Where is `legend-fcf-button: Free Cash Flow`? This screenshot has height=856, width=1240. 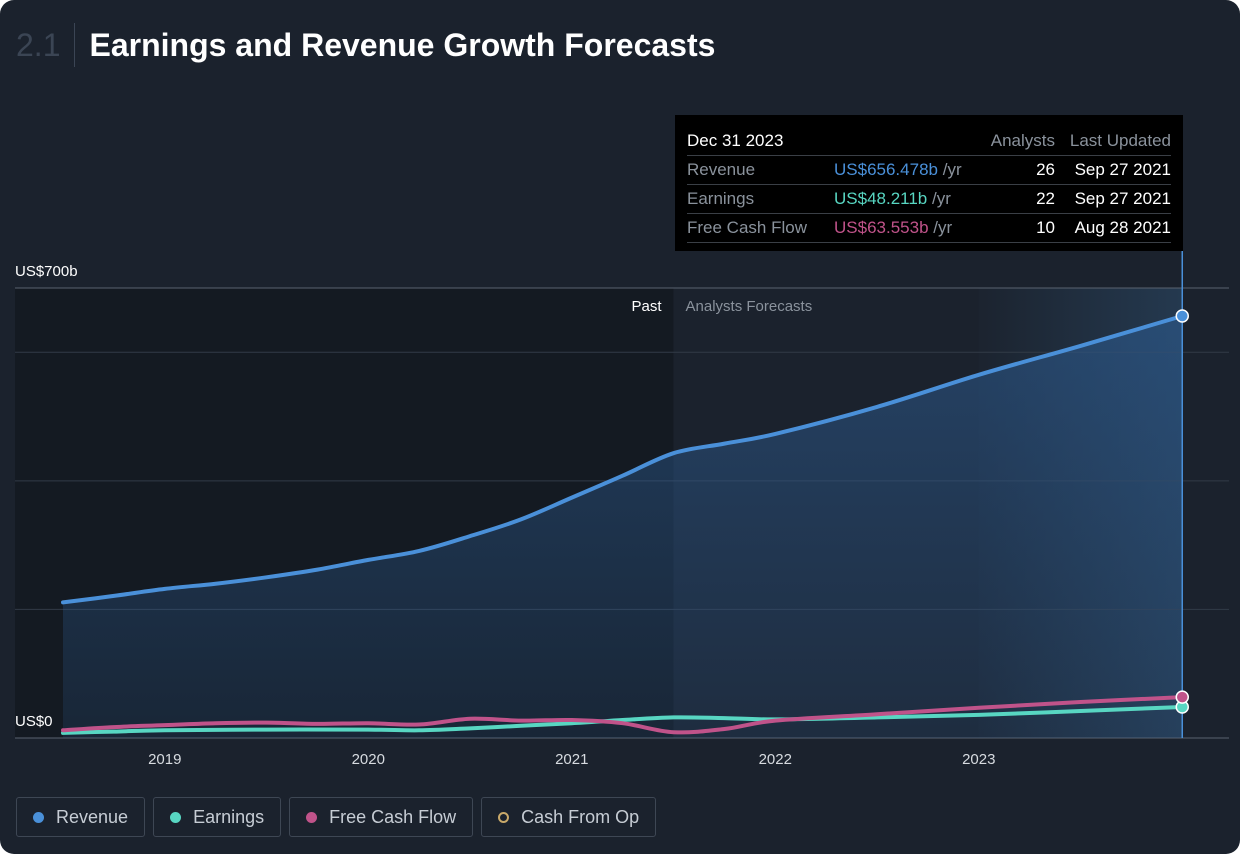
legend-fcf-button: Free Cash Flow is located at coordinates (381, 817).